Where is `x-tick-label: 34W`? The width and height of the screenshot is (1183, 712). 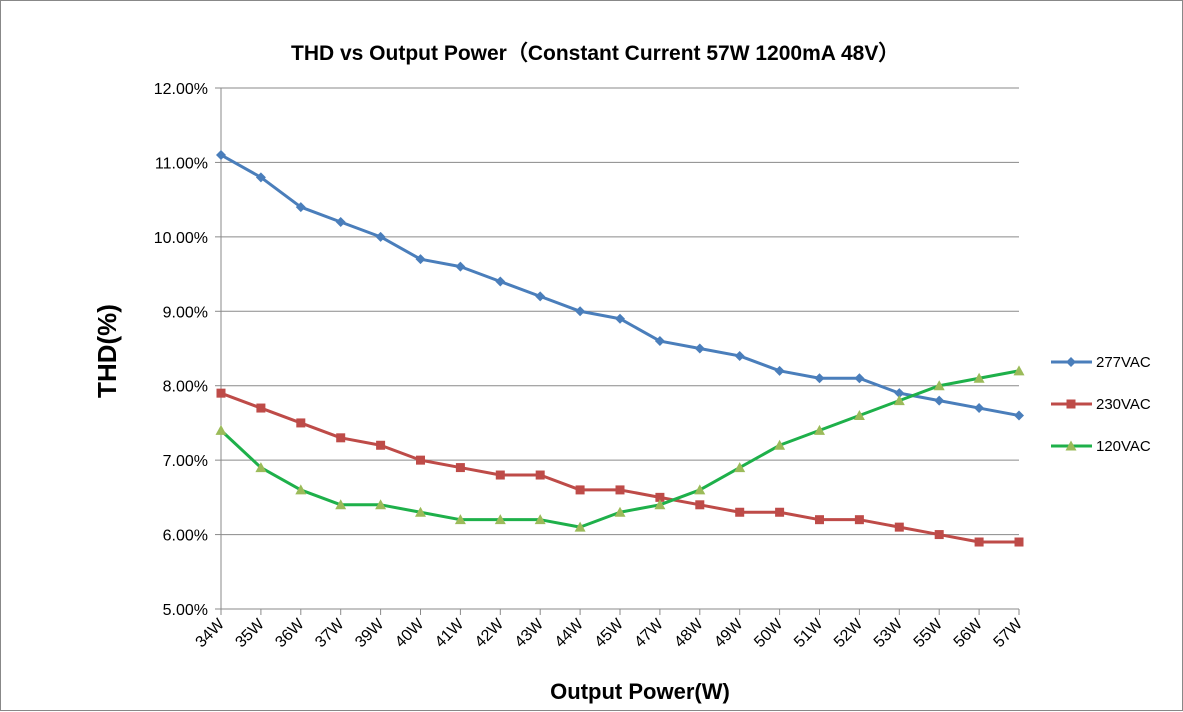
x-tick-label: 34W is located at coordinates (211, 633).